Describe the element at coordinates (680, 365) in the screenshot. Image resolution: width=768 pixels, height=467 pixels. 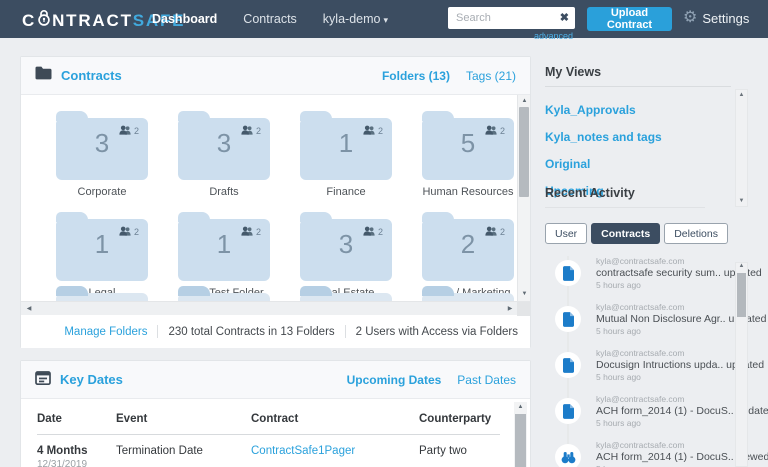
I see `activity-title: Docusign Intructions upda.. updated` at that location.